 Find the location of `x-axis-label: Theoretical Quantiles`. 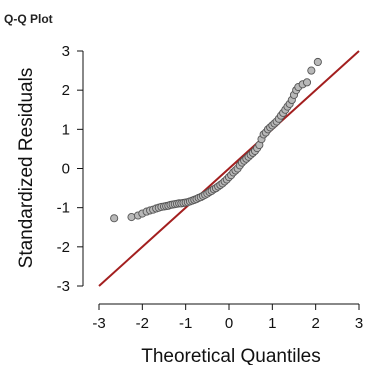

x-axis-label: Theoretical Quantiles is located at coordinates (231, 355).